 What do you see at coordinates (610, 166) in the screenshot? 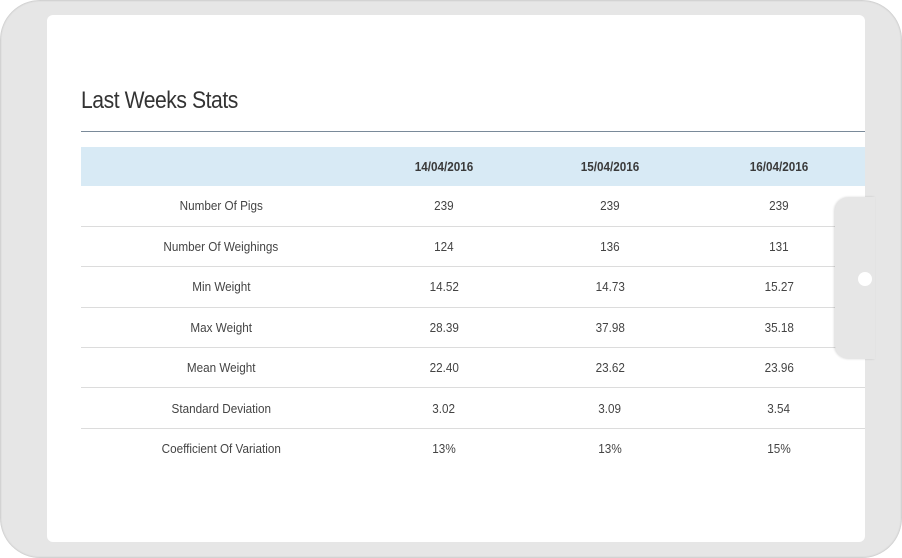
I see `column-header-date: 15/04/2016` at bounding box center [610, 166].